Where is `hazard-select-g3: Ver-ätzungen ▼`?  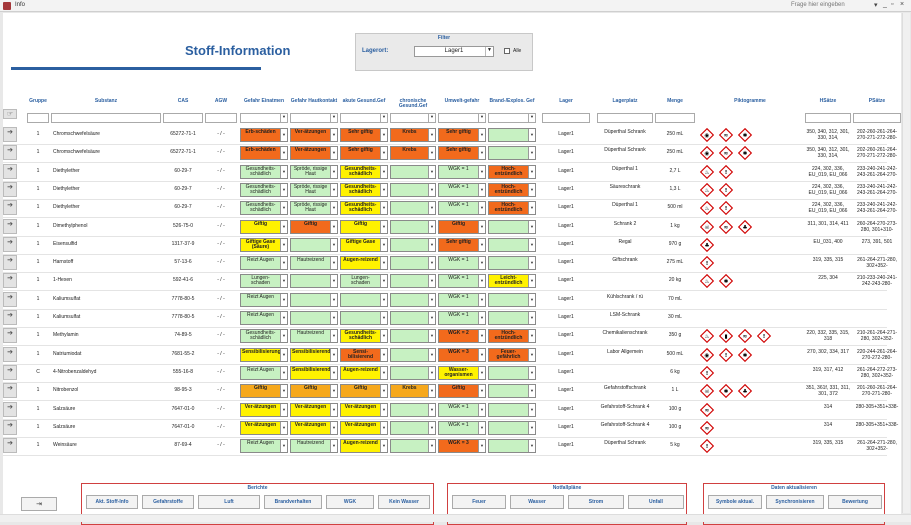 hazard-select-g3: Ver-ätzungen ▼ is located at coordinates (364, 427).